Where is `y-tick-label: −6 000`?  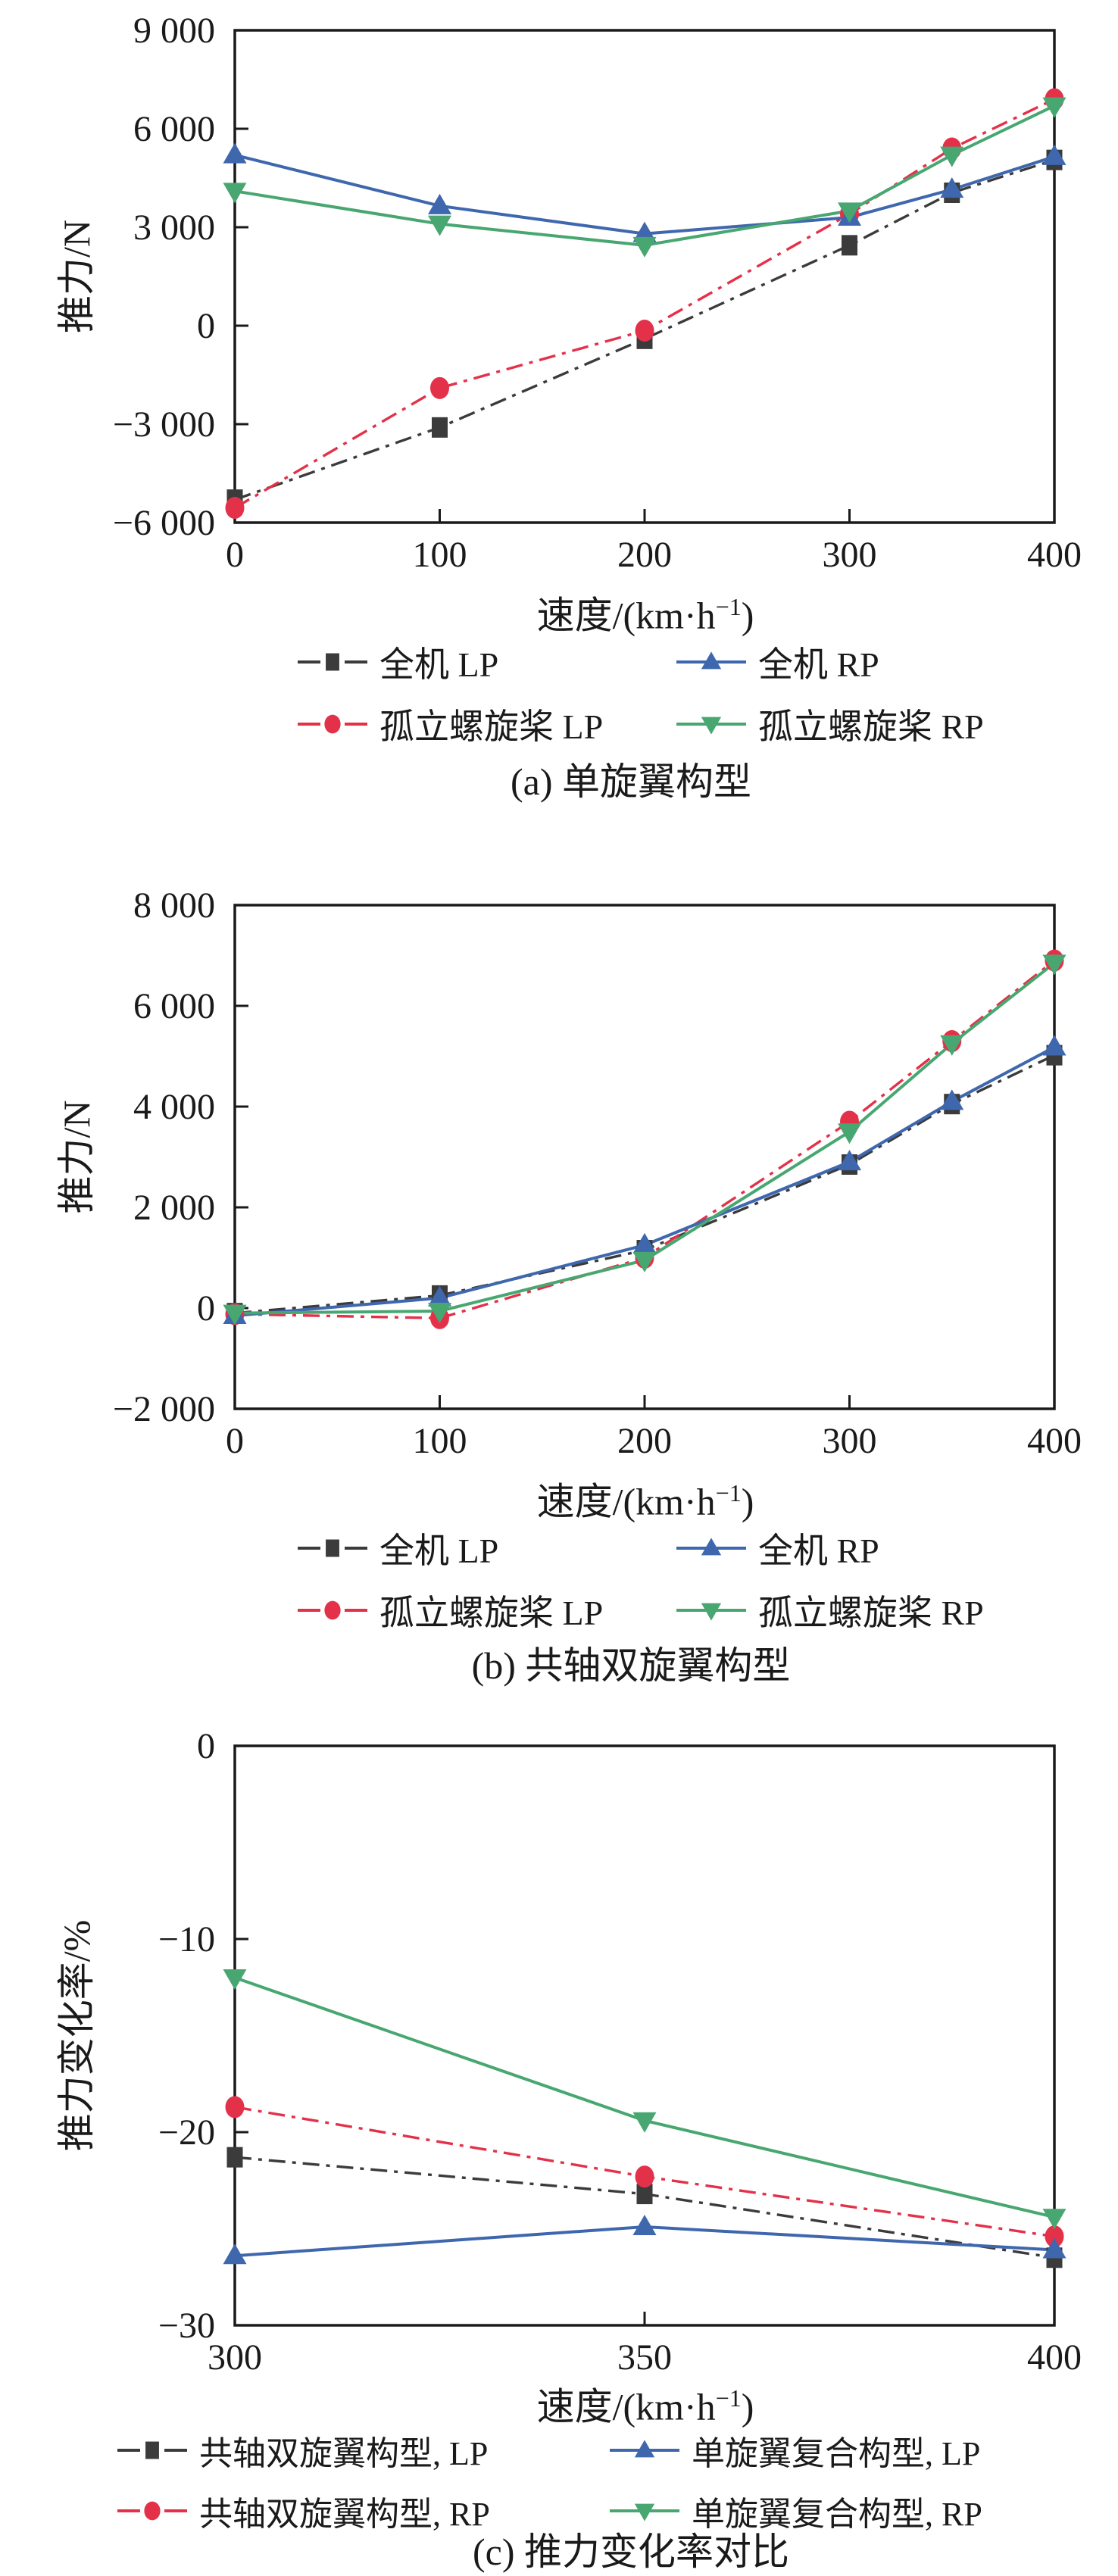
y-tick-label: −6 000 is located at coordinates (164, 523).